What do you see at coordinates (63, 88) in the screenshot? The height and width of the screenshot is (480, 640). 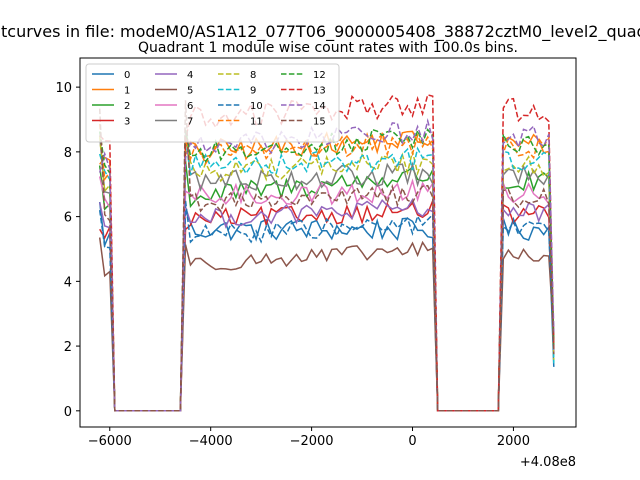 I see `y-tick-label: 10` at bounding box center [63, 88].